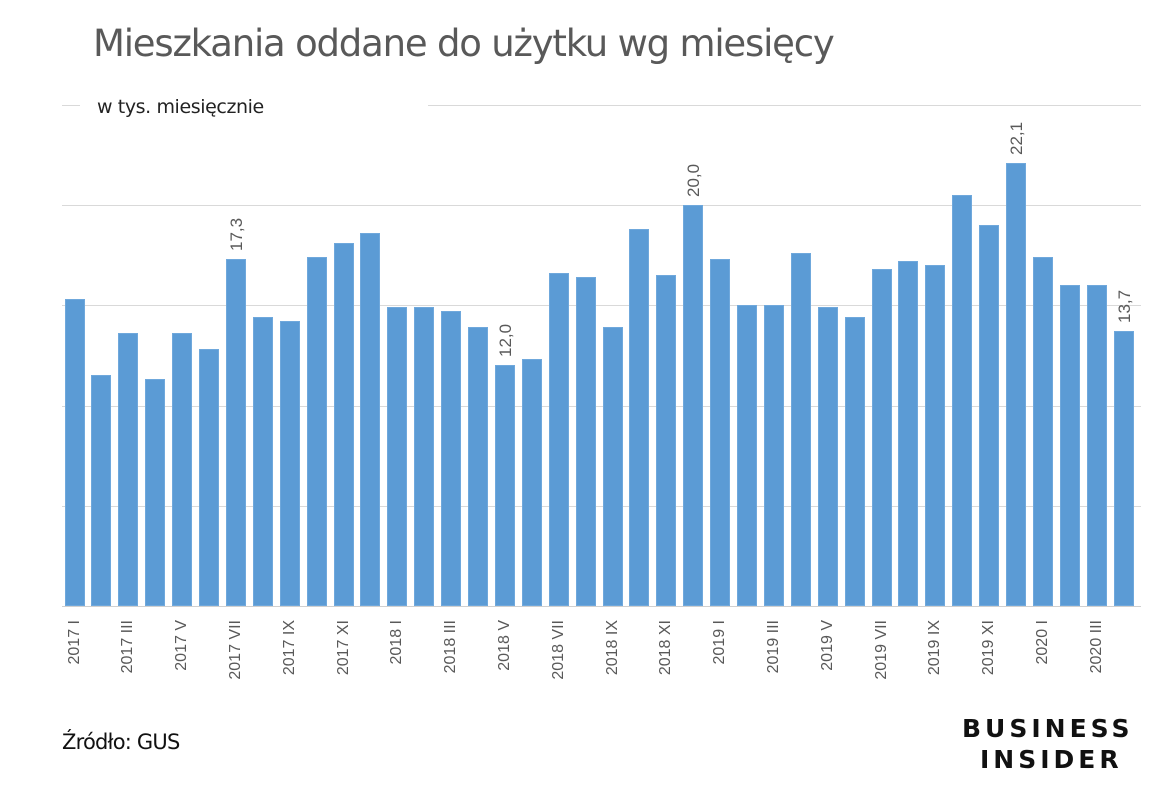 The width and height of the screenshot is (1165, 800). What do you see at coordinates (827, 456) in the screenshot?
I see `bar-2019-V` at bounding box center [827, 456].